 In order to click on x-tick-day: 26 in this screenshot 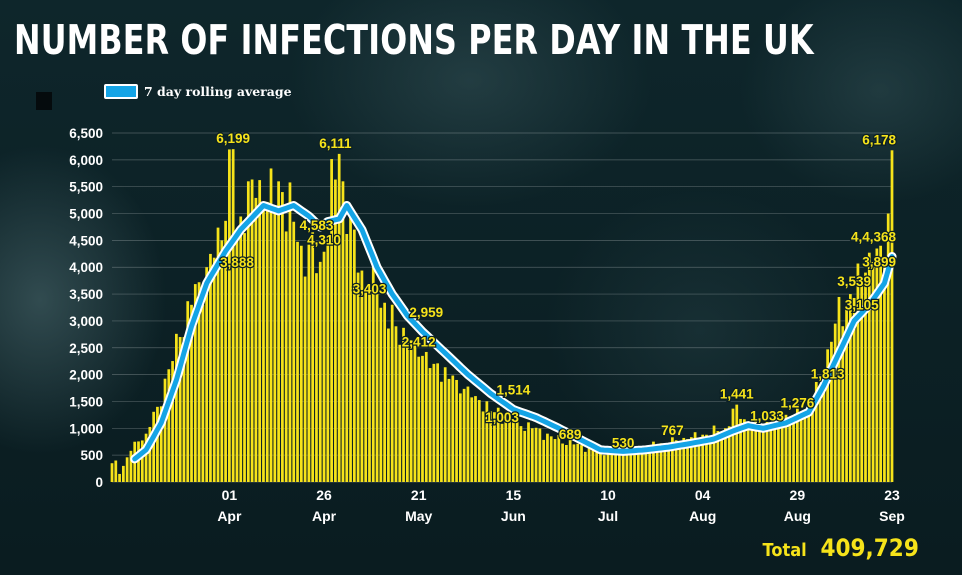, I will do `click(324, 495)`.